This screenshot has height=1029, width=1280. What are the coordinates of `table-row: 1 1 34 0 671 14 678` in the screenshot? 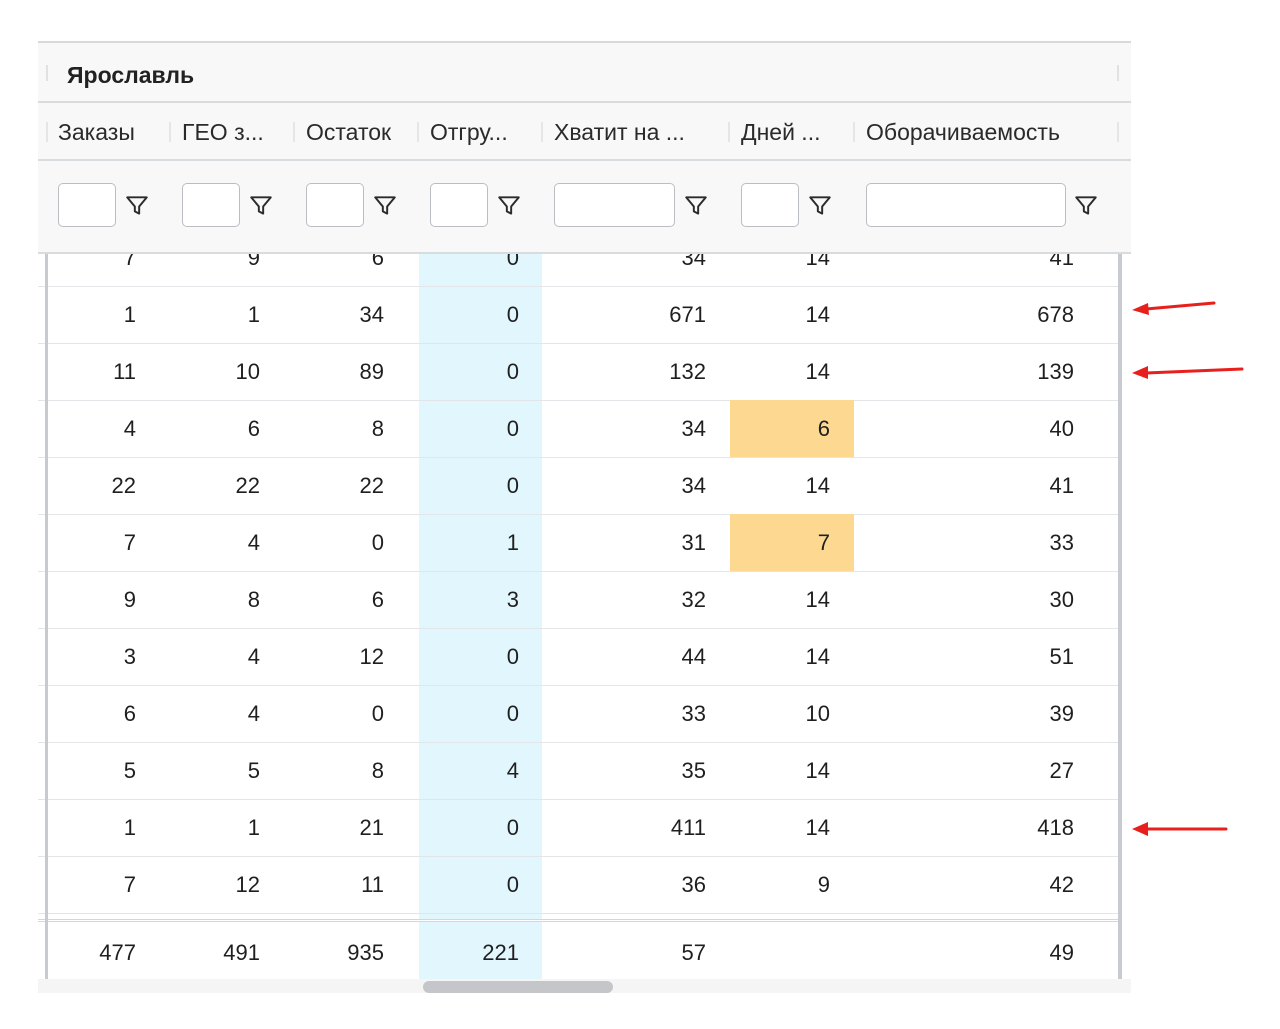 It's located at (579, 315).